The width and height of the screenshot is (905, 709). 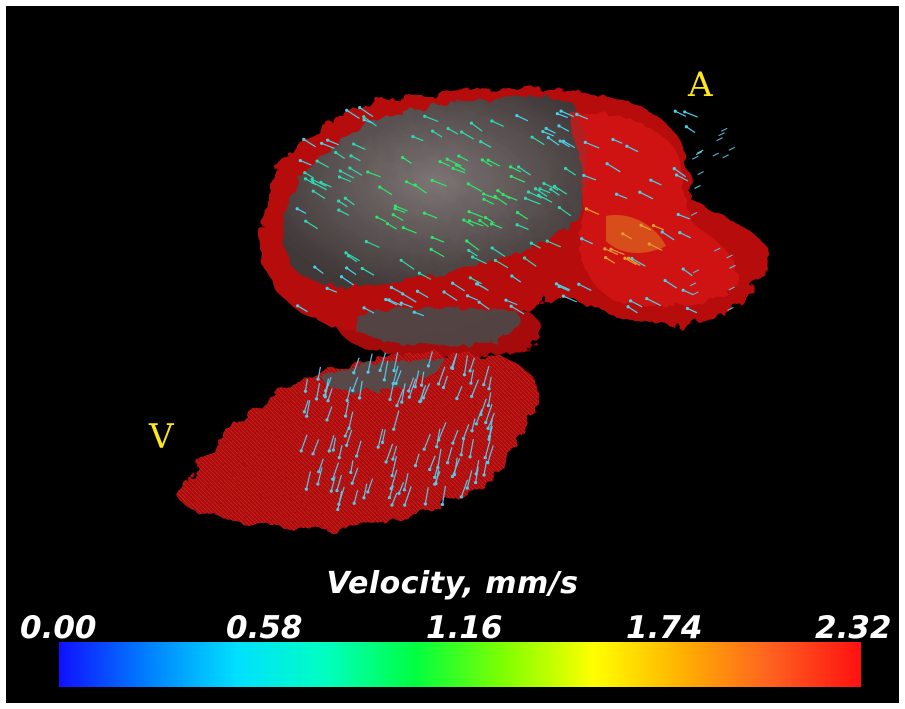 What do you see at coordinates (700, 85) in the screenshot?
I see `atrium-marker-label: A` at bounding box center [700, 85].